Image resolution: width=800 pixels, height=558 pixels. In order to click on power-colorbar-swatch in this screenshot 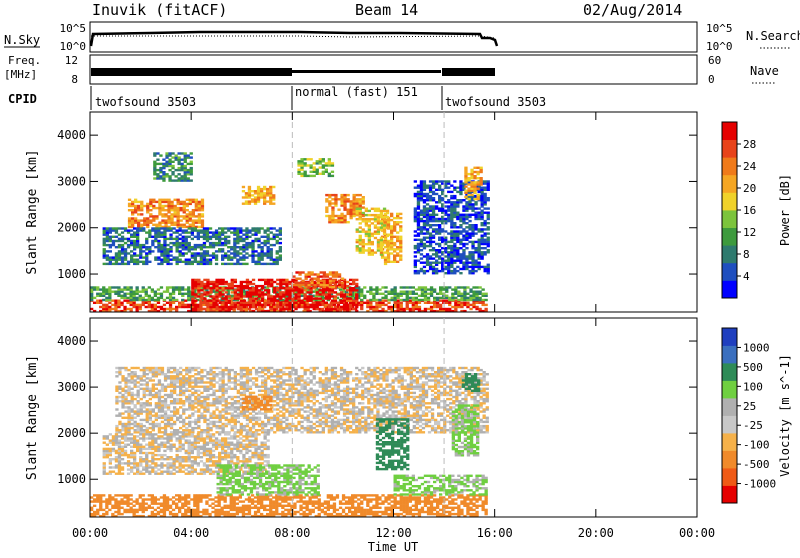, I will do `click(729, 149)`.